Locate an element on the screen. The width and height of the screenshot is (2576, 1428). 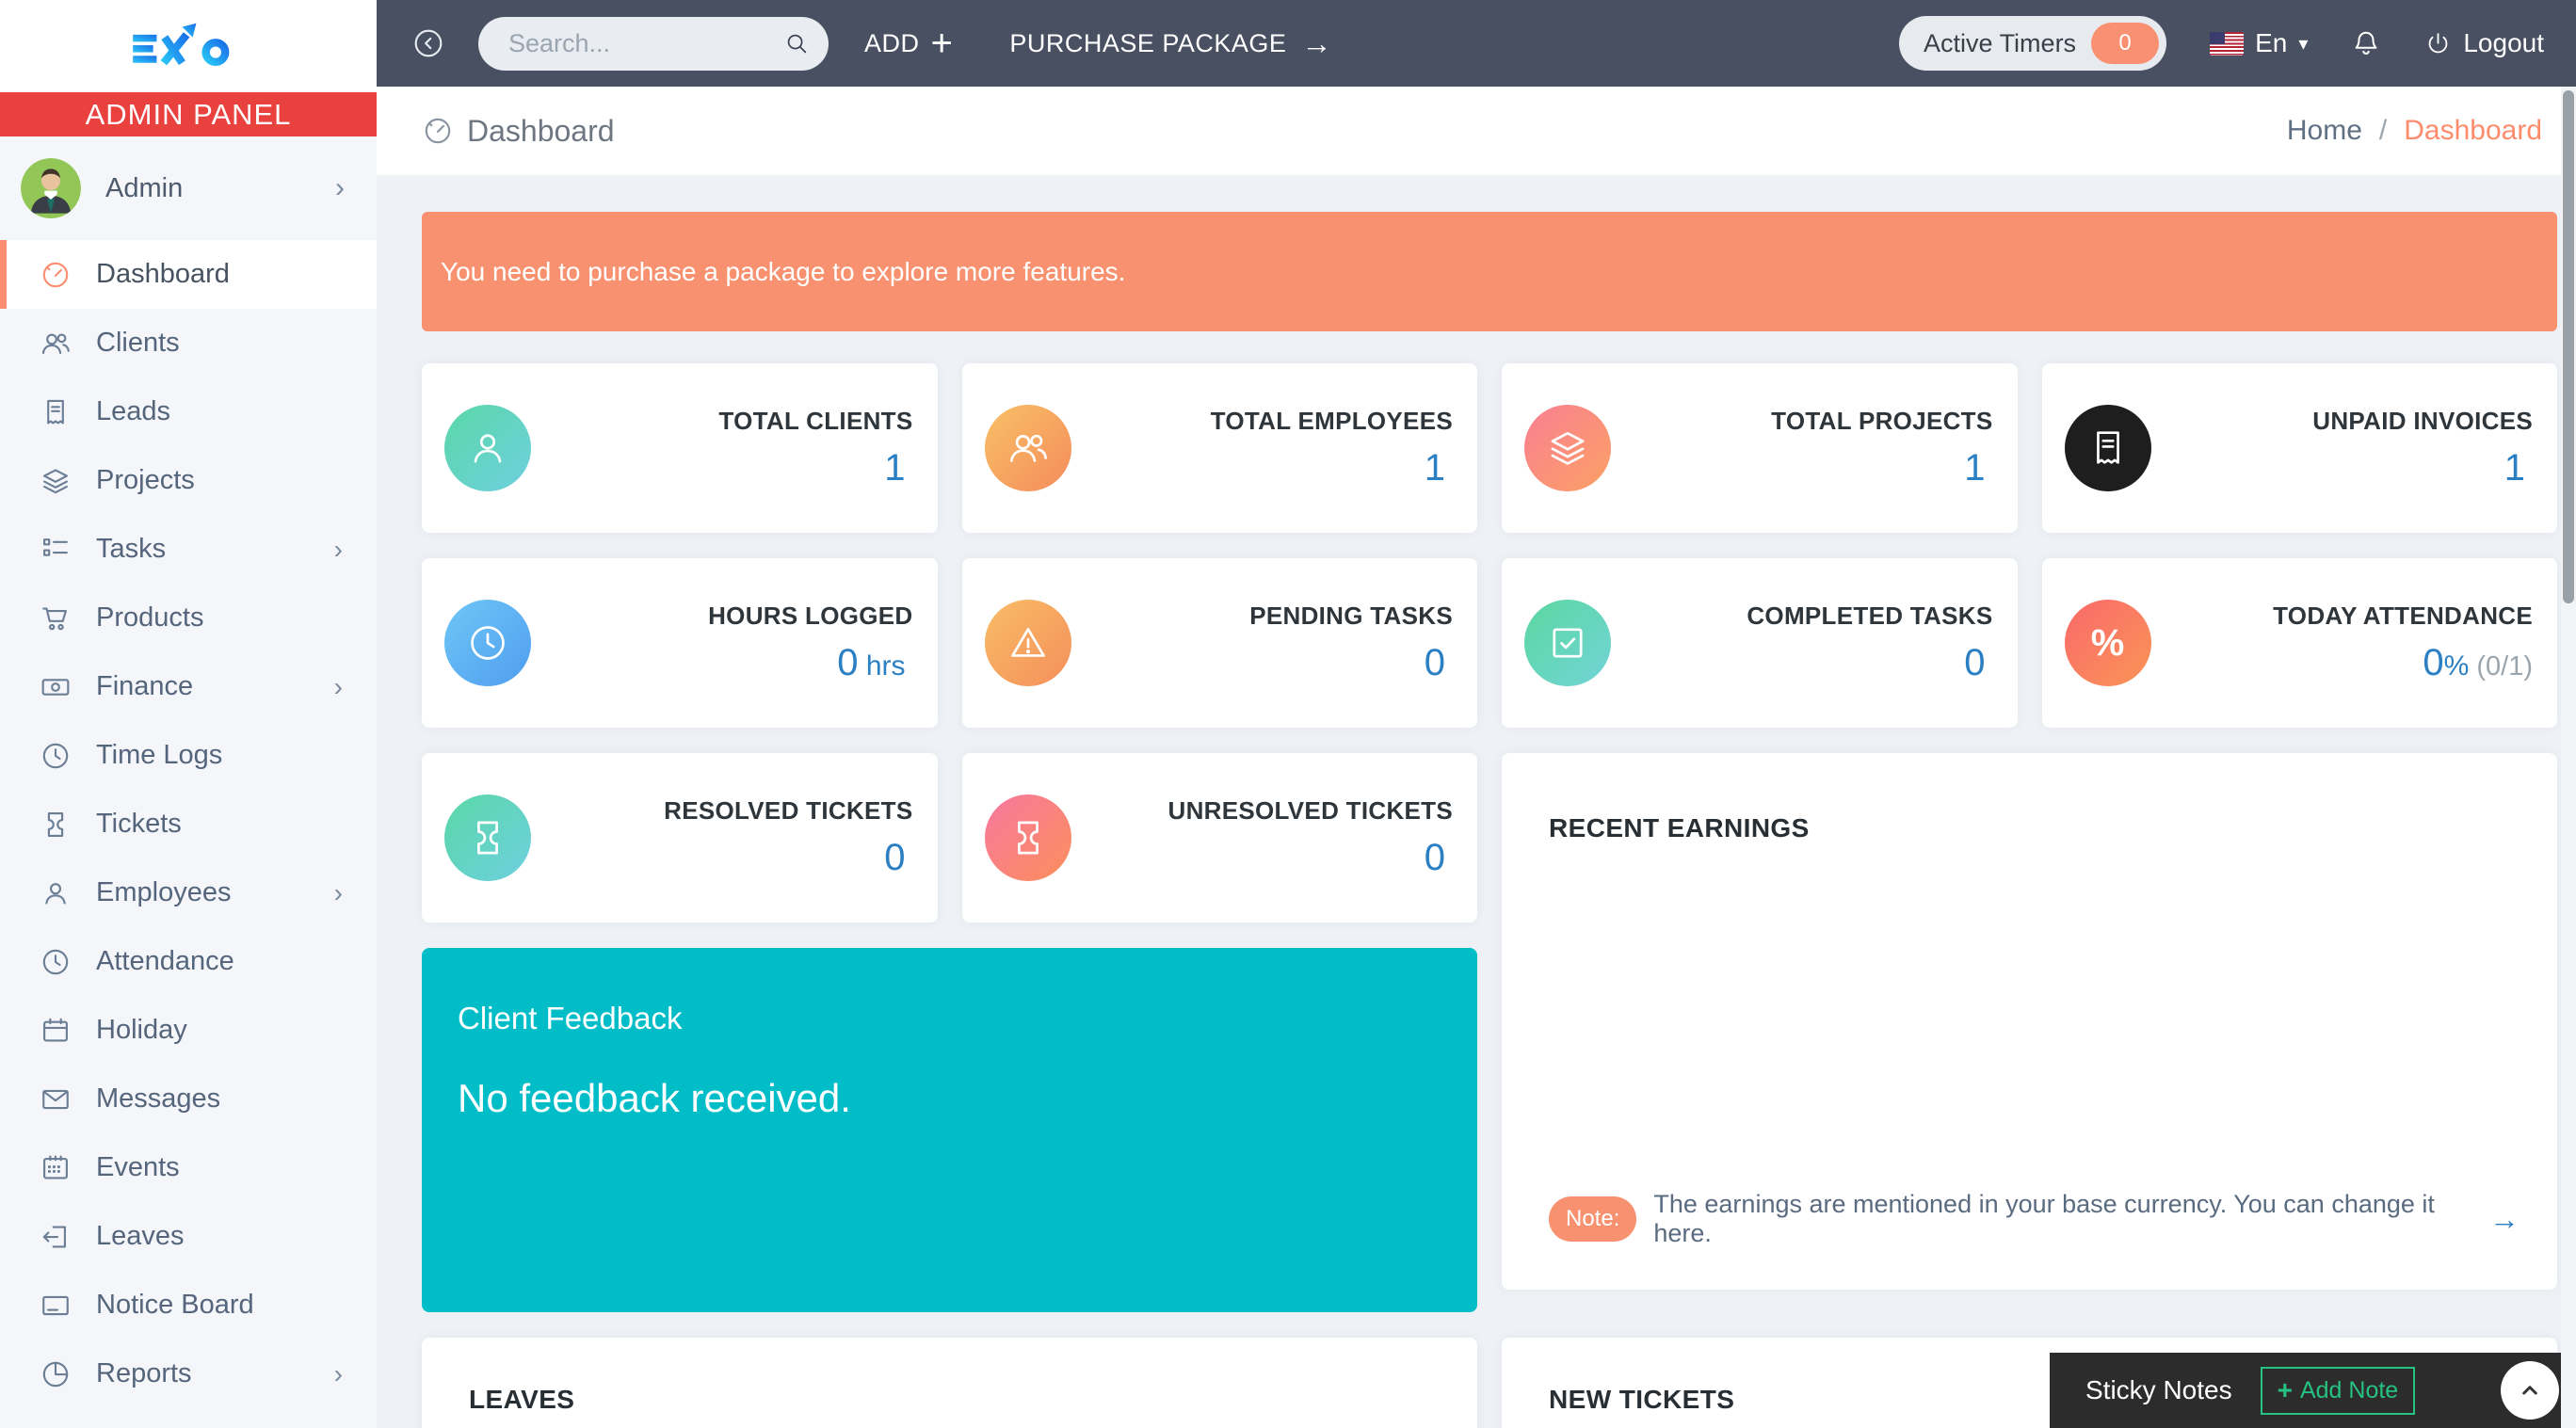
note-badge: Note: is located at coordinates (1593, 1219).